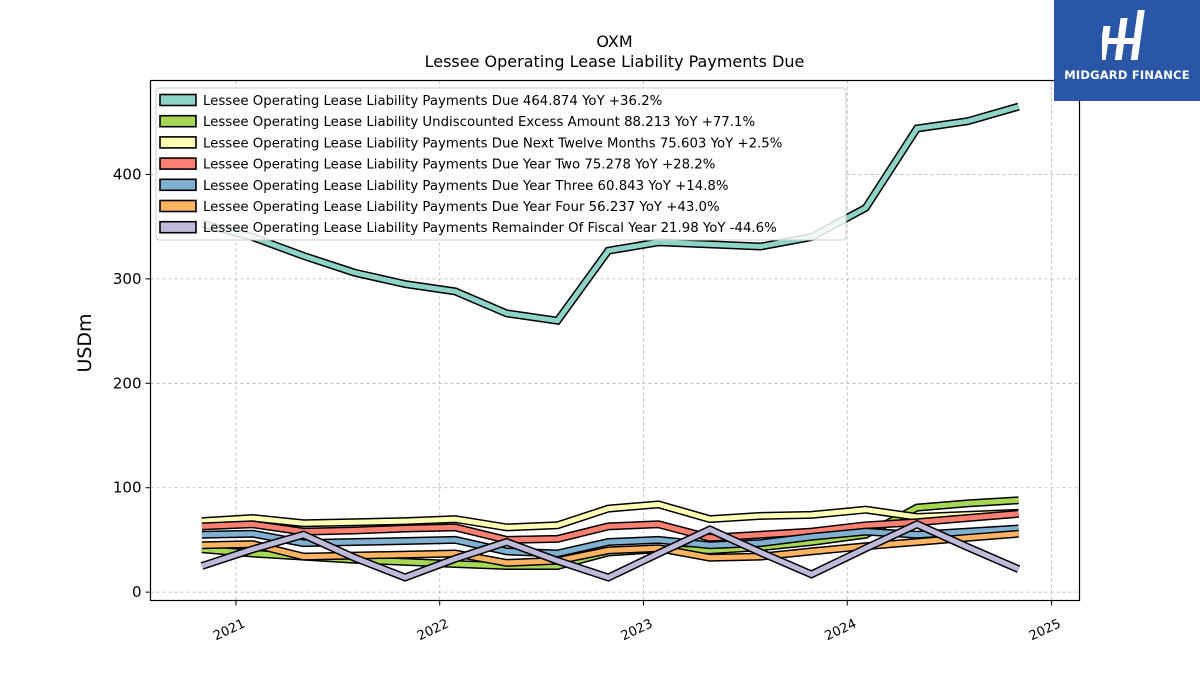  Describe the element at coordinates (1123, 35) in the screenshot. I see `logo-mark-icon` at that location.